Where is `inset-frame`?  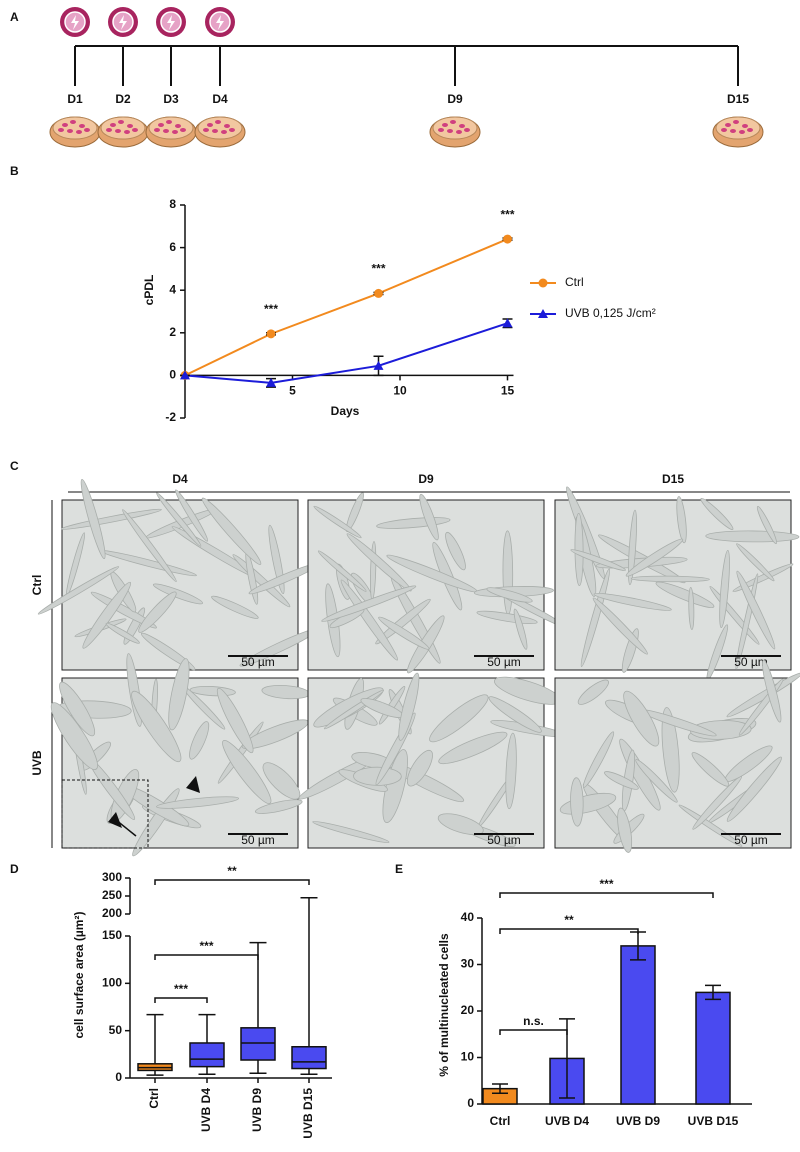 inset-frame is located at coordinates (105, 814).